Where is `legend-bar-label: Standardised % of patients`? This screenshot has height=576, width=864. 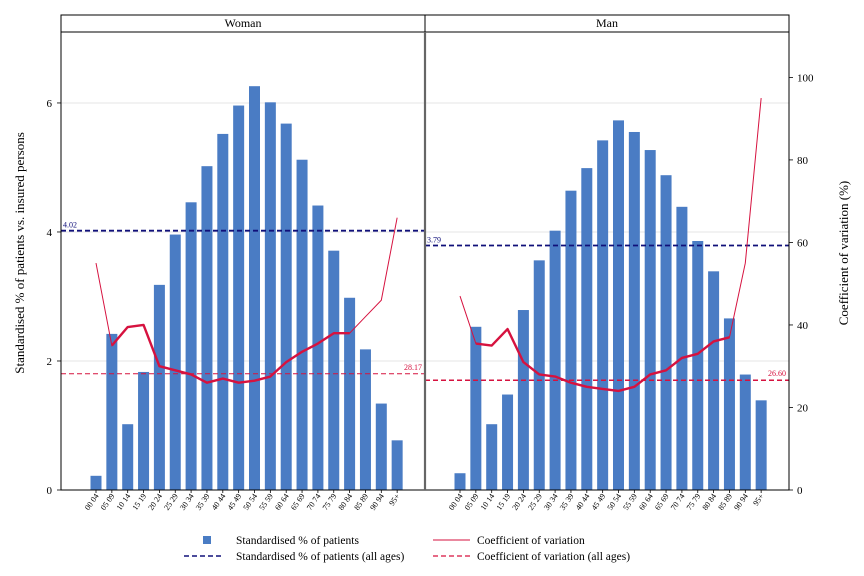
legend-bar-label: Standardised % of patients is located at coordinates (297, 541).